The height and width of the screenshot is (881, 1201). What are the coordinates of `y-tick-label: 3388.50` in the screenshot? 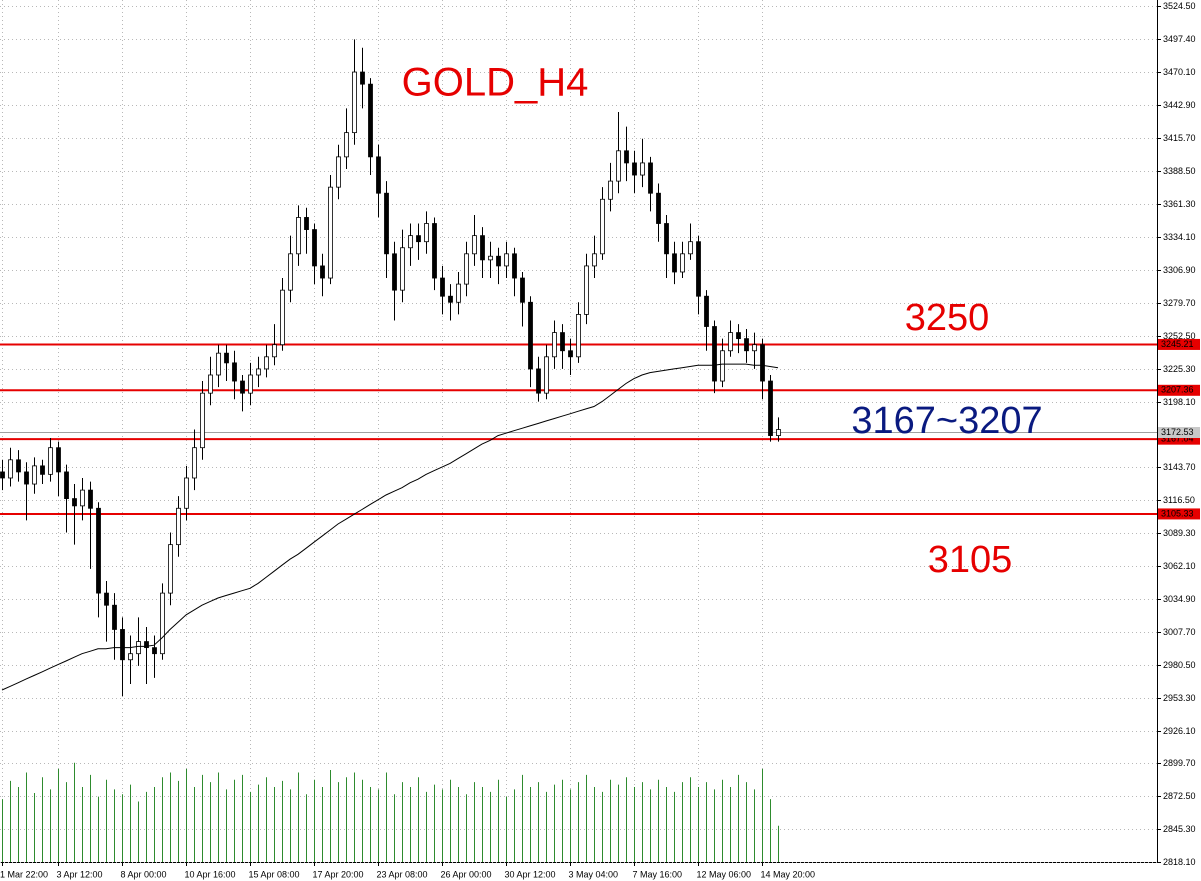 It's located at (1179, 171).